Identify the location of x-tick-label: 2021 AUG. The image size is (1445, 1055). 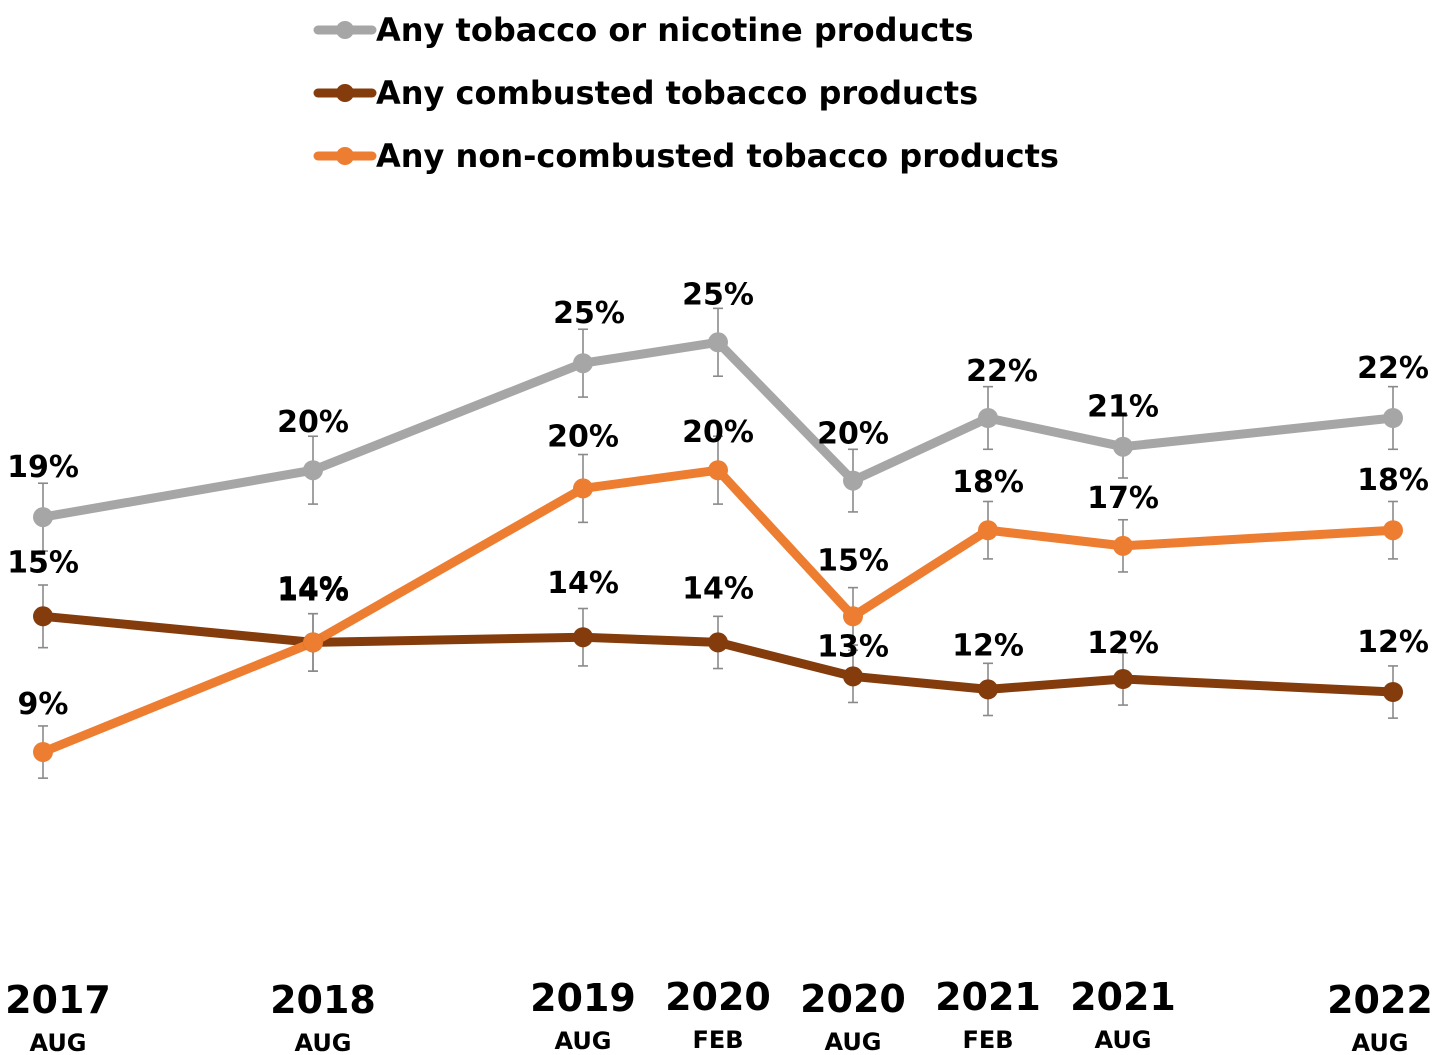
(1123, 1014).